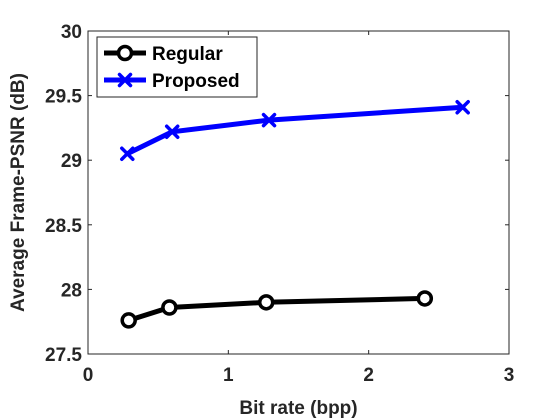 The height and width of the screenshot is (420, 560). Describe the element at coordinates (18, 192) in the screenshot. I see `y-axis-title: Average Frame-PSNR (dB)` at that location.